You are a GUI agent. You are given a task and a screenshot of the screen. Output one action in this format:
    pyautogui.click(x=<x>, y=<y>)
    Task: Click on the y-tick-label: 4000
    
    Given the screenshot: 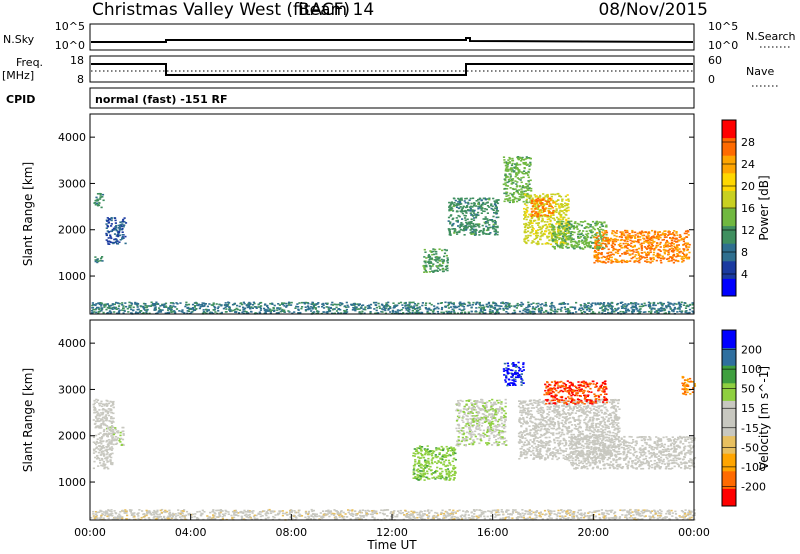 What is the action you would take?
    pyautogui.click(x=72, y=137)
    